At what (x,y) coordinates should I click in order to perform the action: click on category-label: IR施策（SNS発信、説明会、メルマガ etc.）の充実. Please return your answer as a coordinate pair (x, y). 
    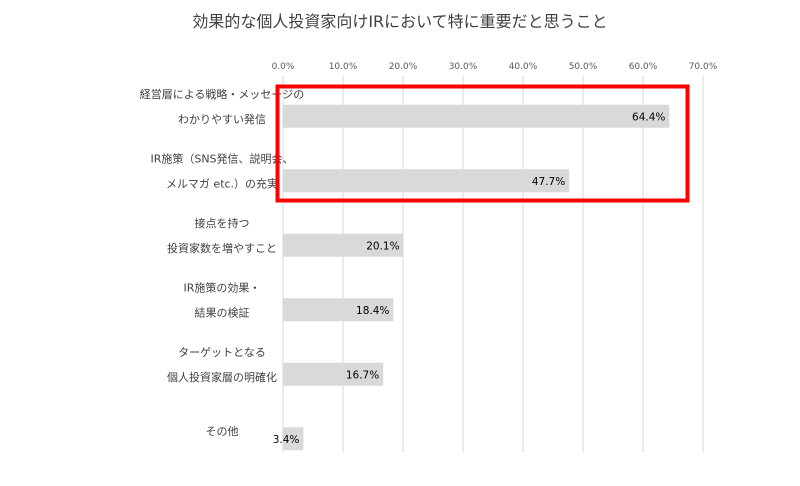
    Looking at the image, I should click on (221, 170).